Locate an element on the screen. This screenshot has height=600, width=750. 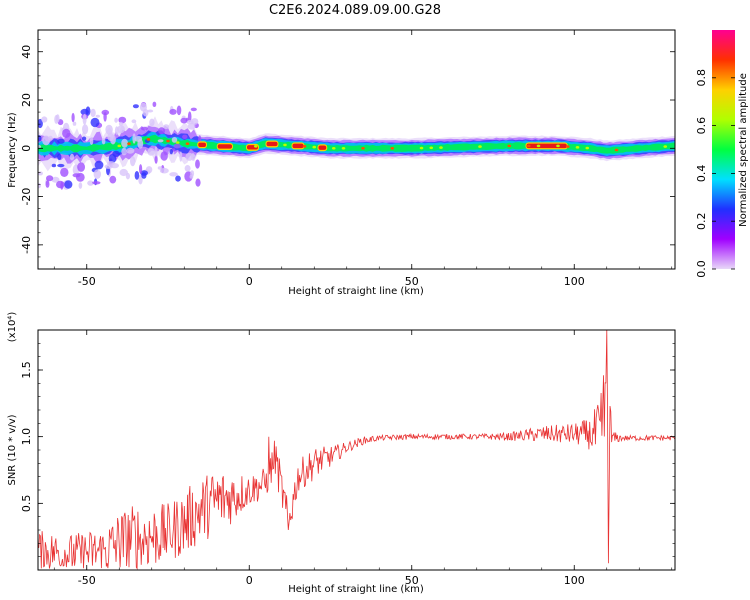
colorbar-ticks: 0.0 0.2 0.4 0.6 0.8 is located at coordinates (715, 173).